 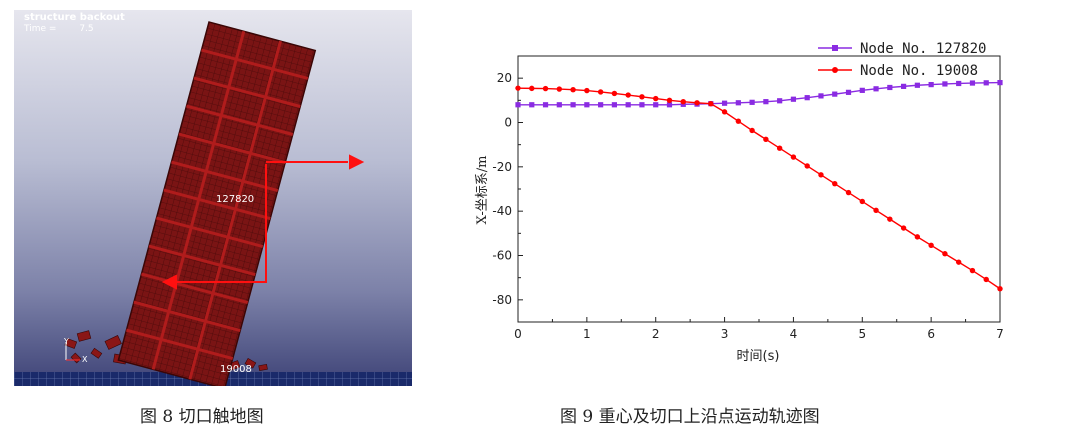 I want to click on x-tick-label: 7, so click(x=1000, y=334).